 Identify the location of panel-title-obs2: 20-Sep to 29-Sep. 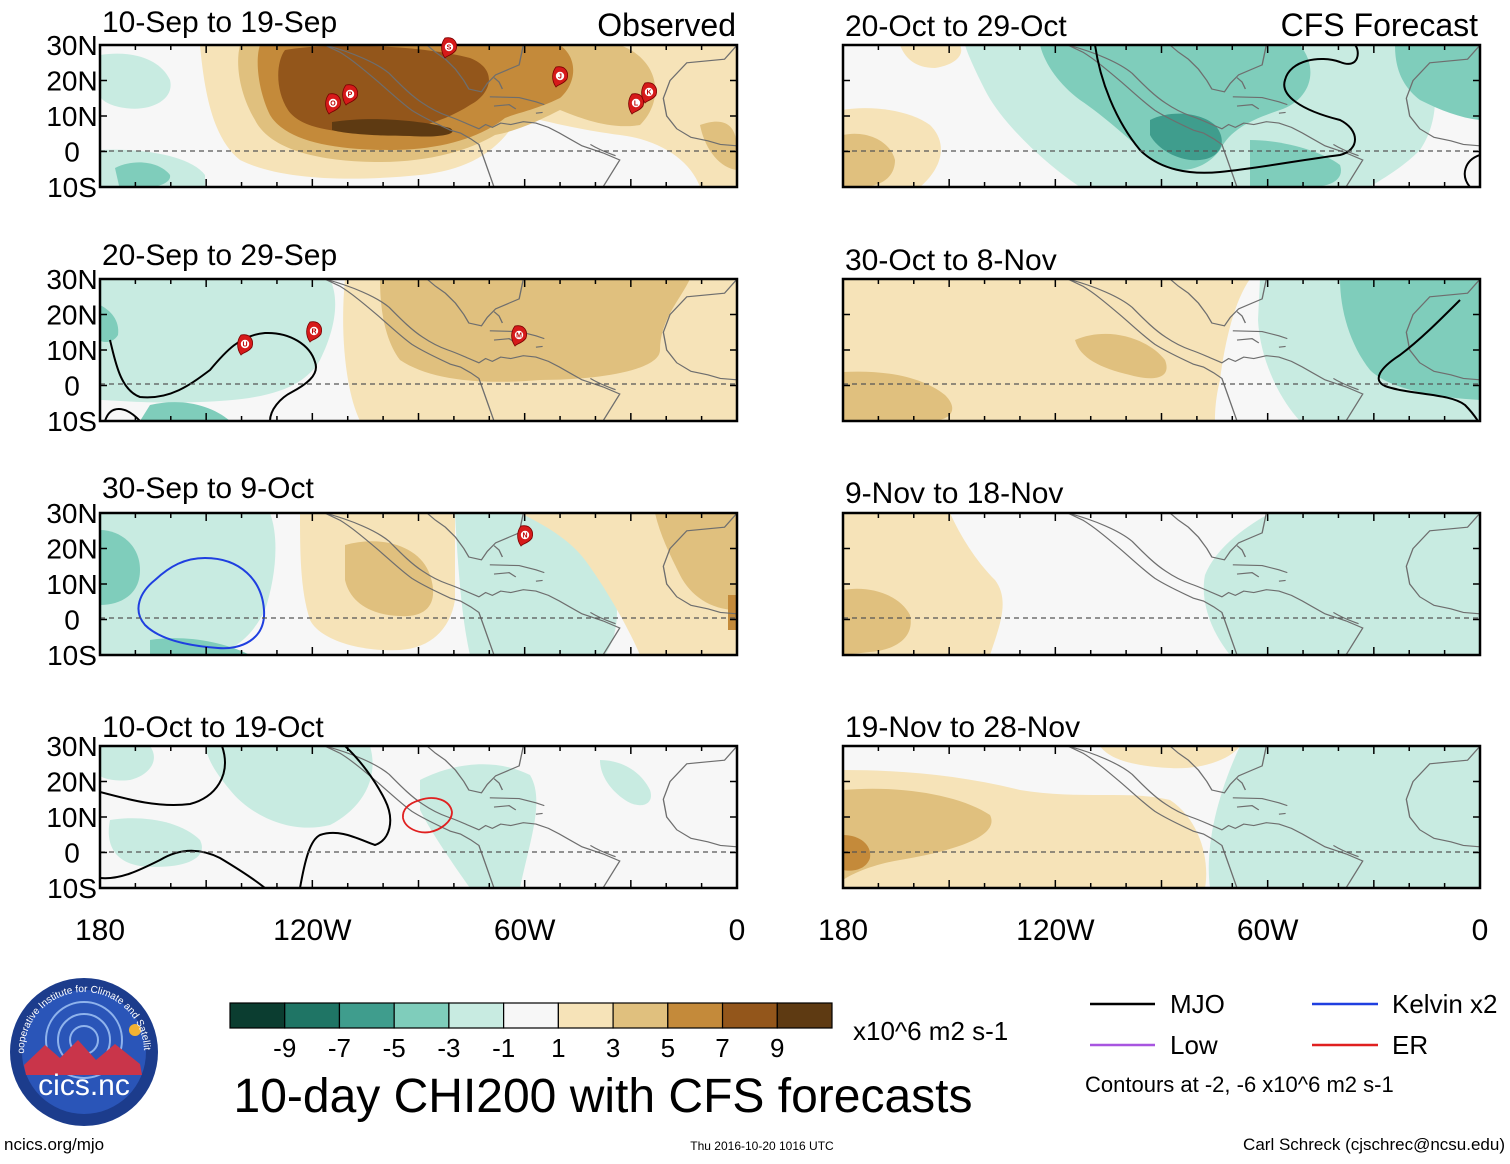
(219, 255).